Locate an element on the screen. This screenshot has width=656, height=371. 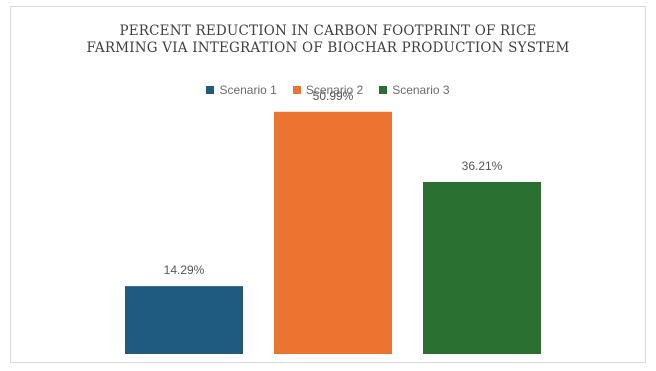
data-label-scenario-3: 36.21% is located at coordinates (482, 166).